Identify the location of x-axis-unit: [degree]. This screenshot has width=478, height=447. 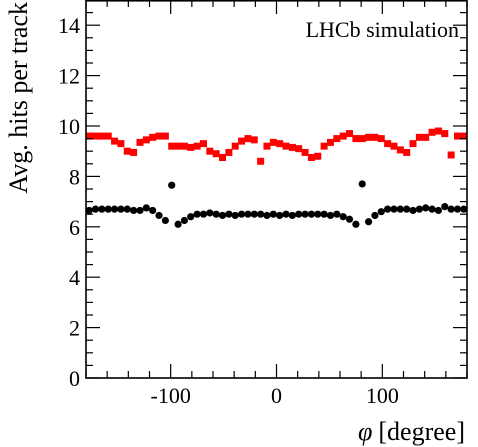
(421, 431).